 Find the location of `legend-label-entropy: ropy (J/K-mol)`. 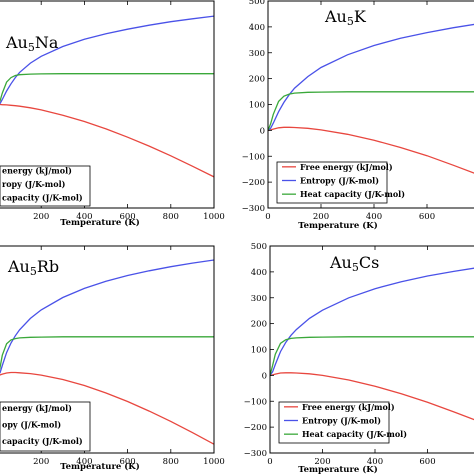

legend-label-entropy: ropy (J/K-mol) is located at coordinates (34, 184).